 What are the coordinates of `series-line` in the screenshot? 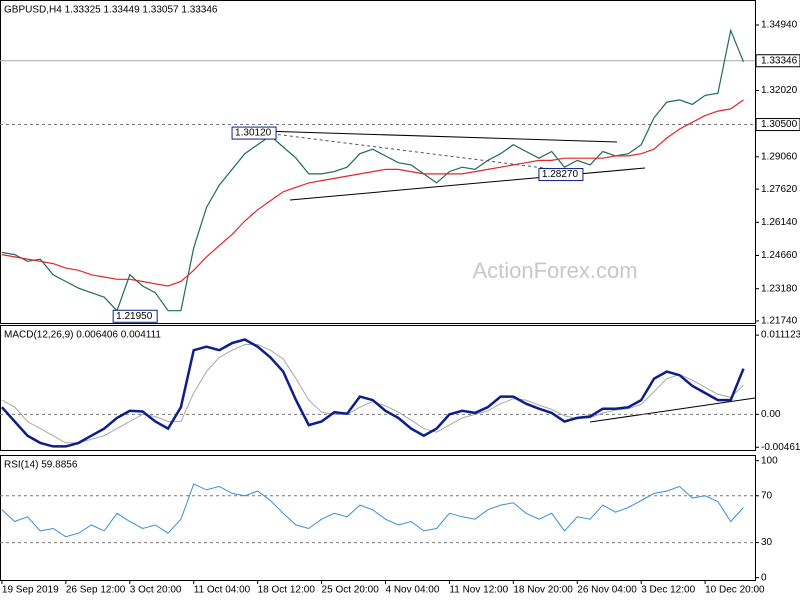 It's located at (372, 510).